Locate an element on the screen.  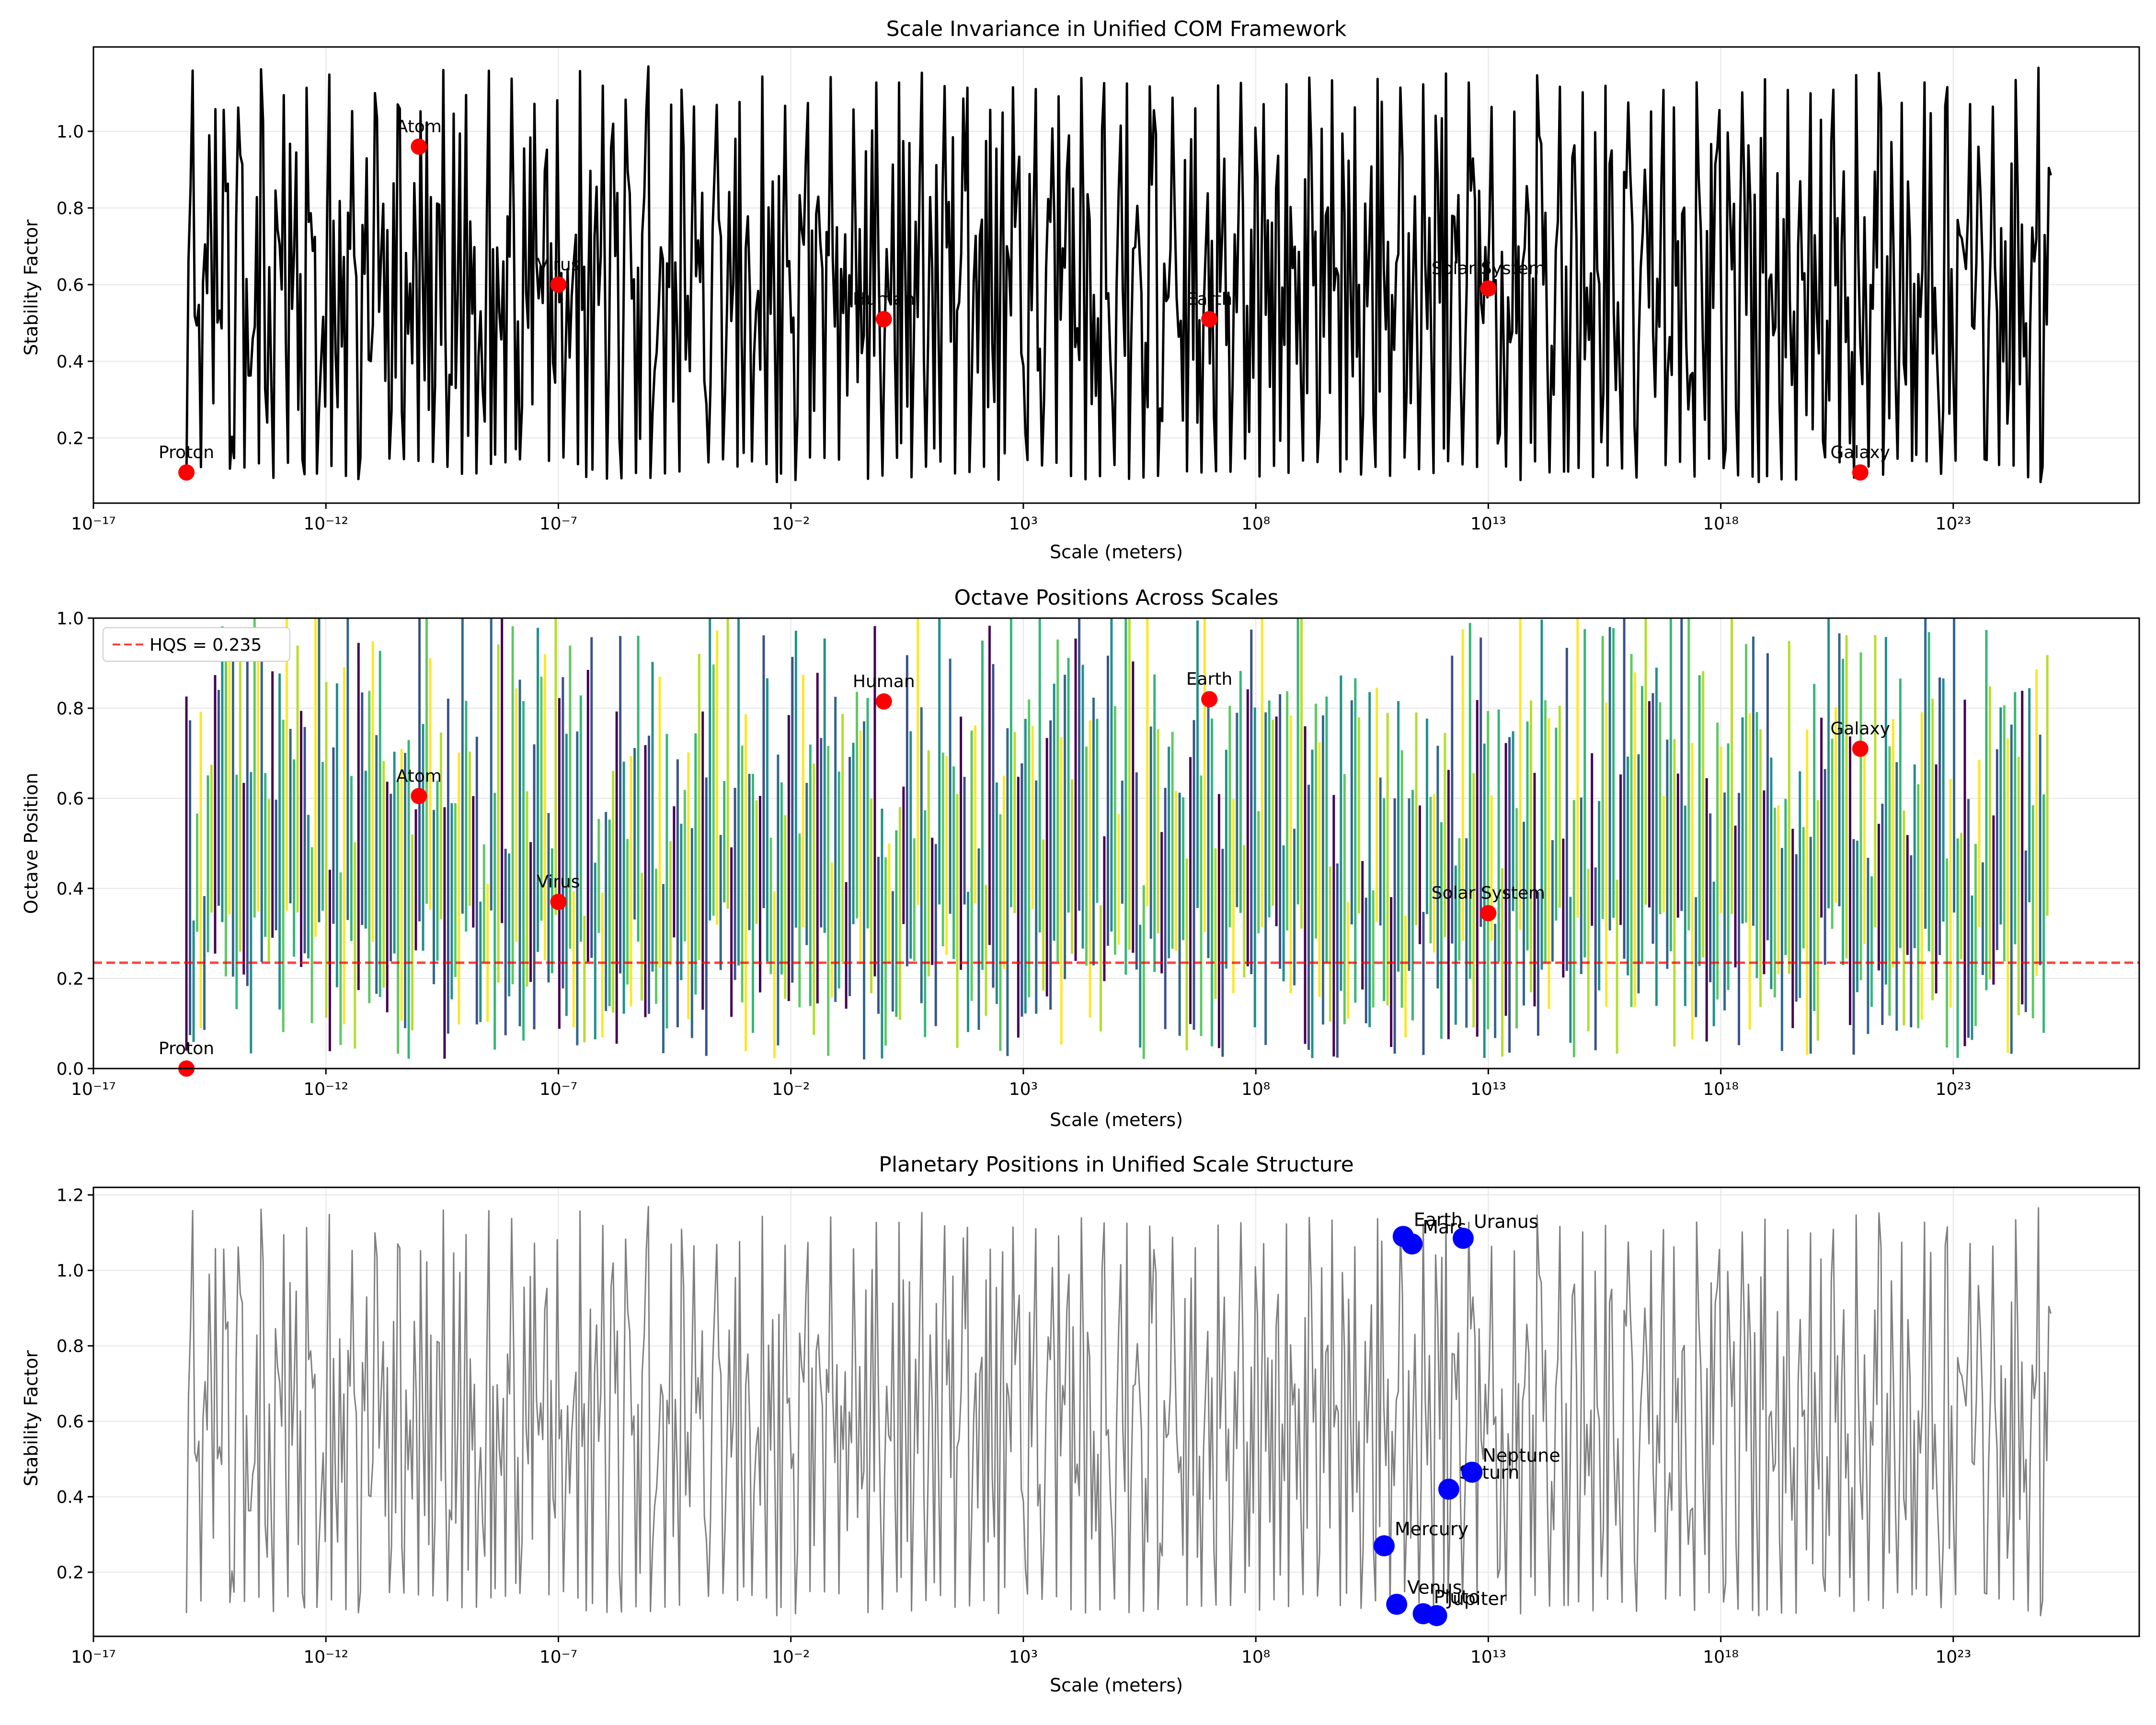
marker-uranus is located at coordinates (1463, 1238).